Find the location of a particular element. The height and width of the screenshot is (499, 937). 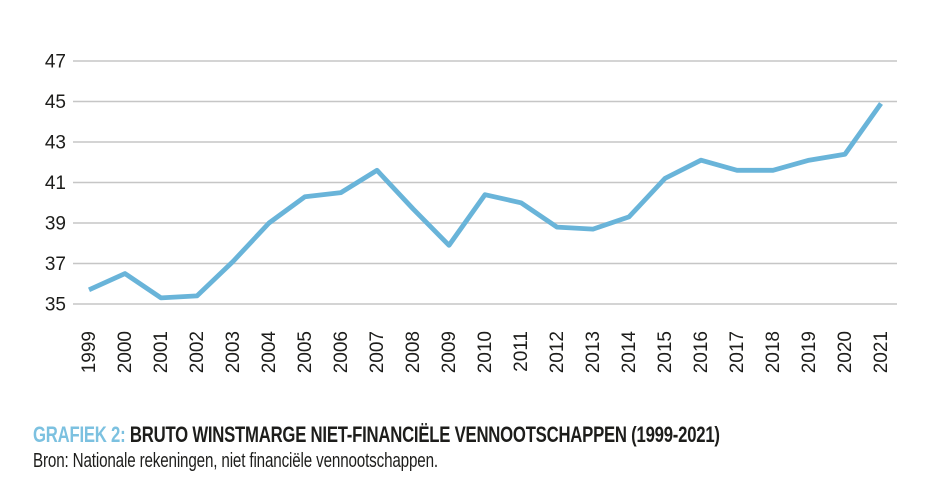

y-axis-label: 41 is located at coordinates (55, 183).